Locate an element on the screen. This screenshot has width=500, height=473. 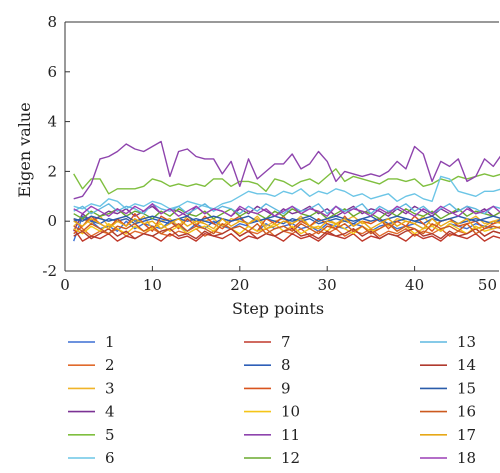
legend-label-2: 2 is located at coordinates (110, 365).